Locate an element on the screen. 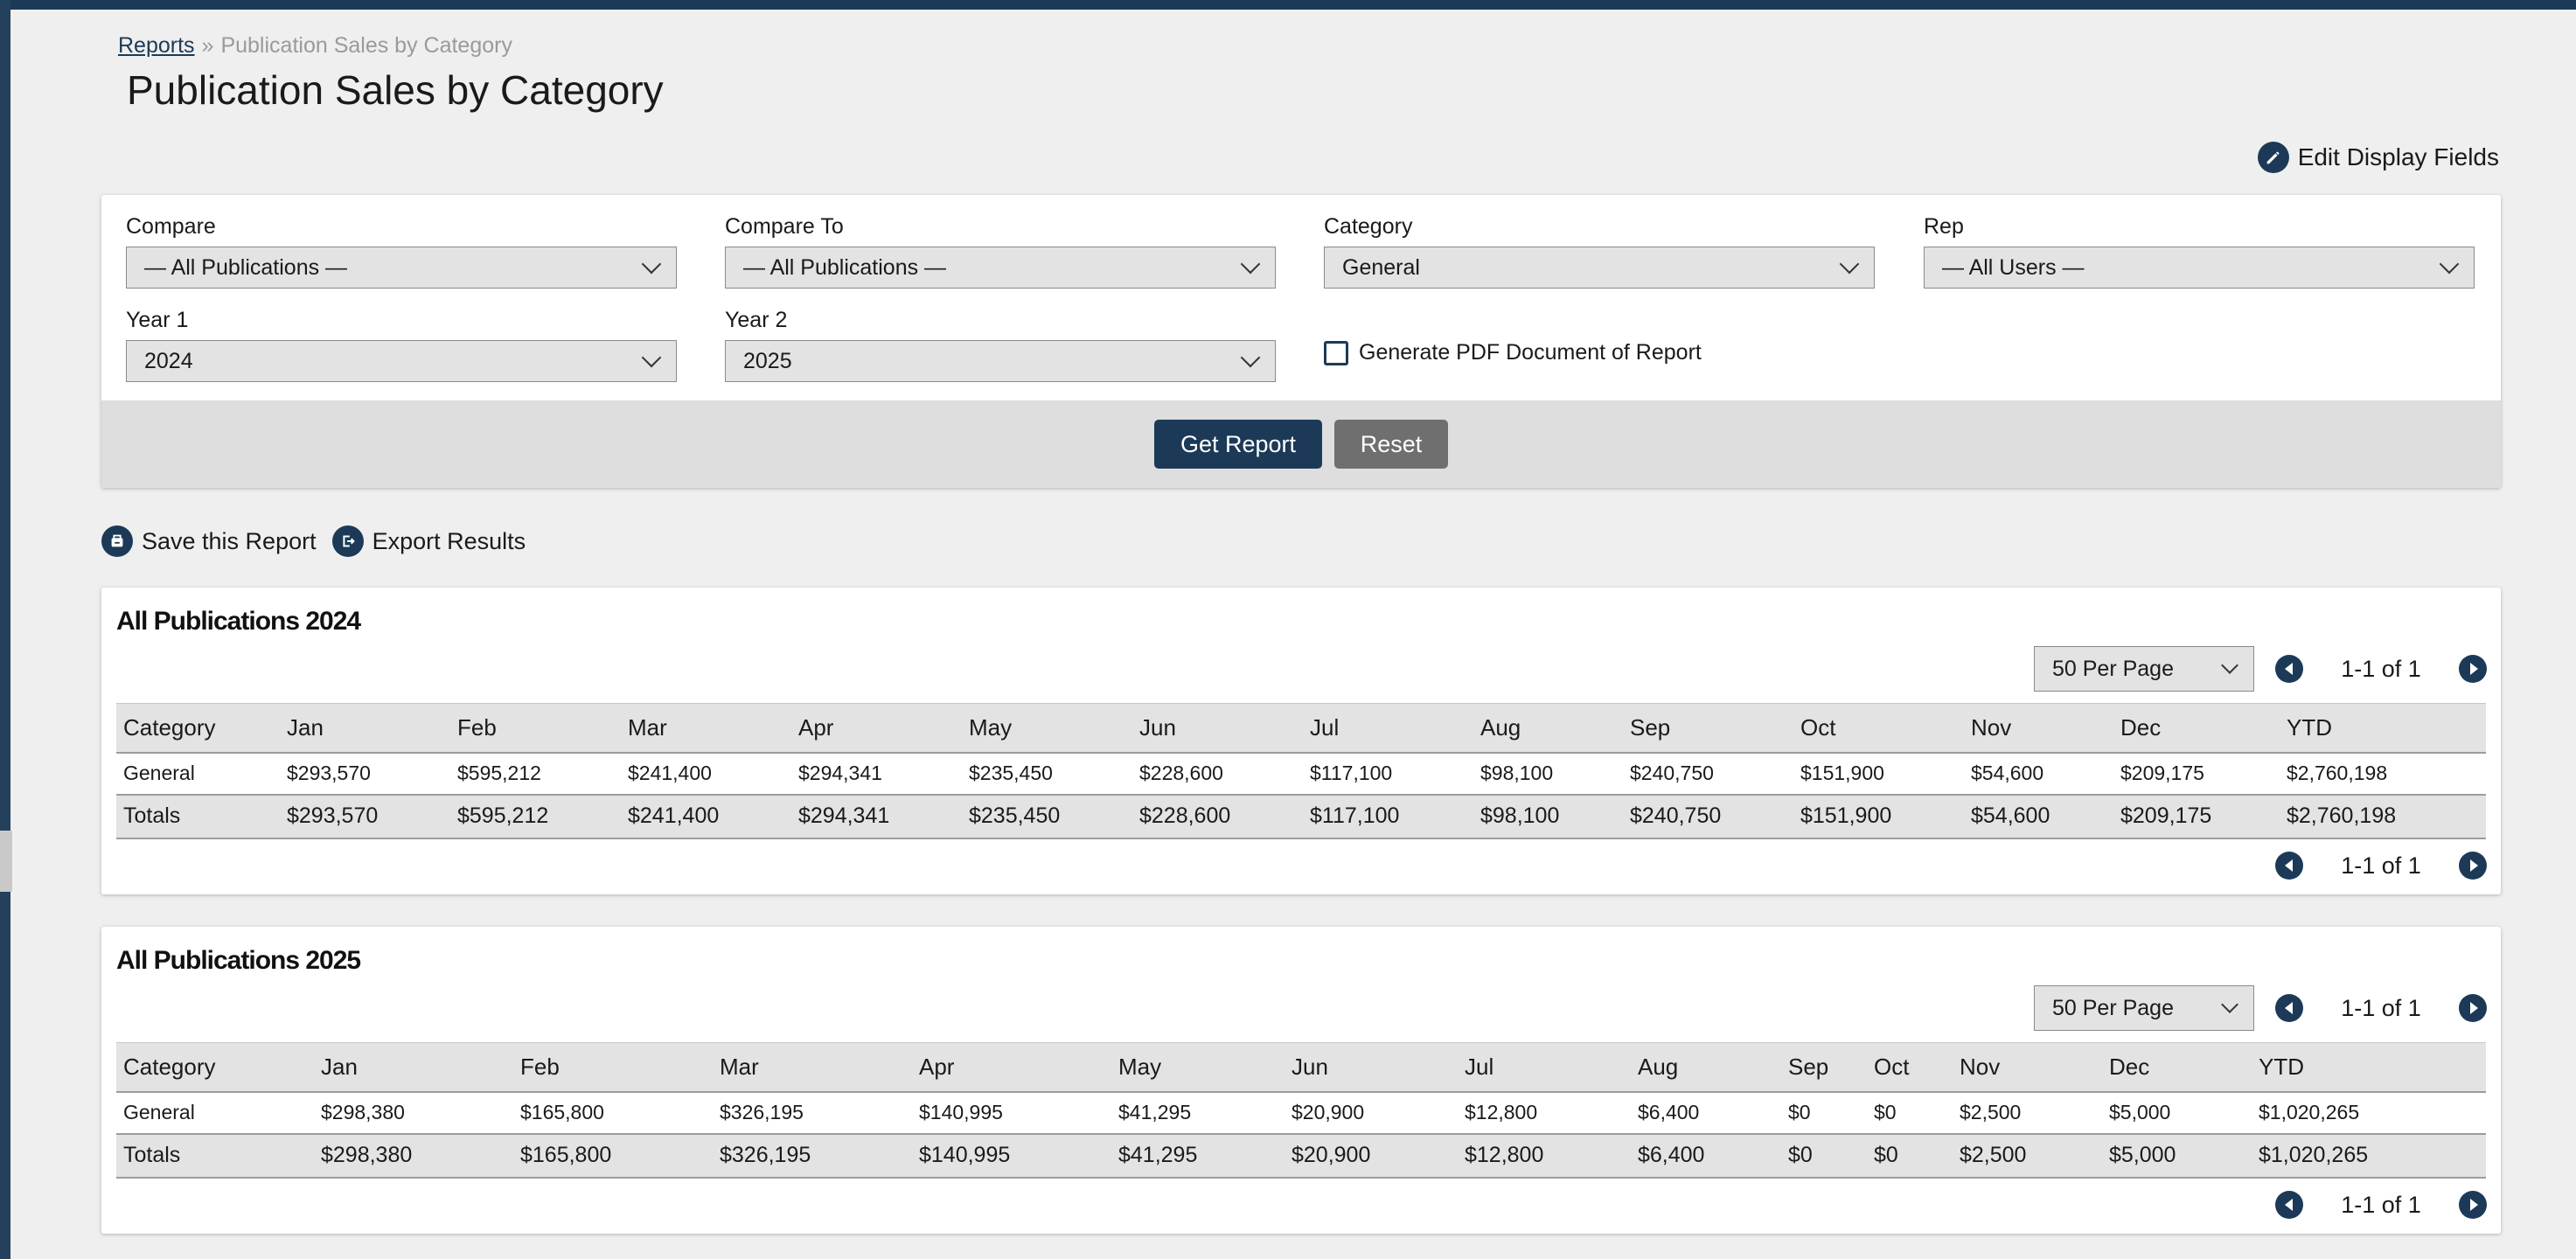  totals-cell: $98,100 is located at coordinates (1548, 816).